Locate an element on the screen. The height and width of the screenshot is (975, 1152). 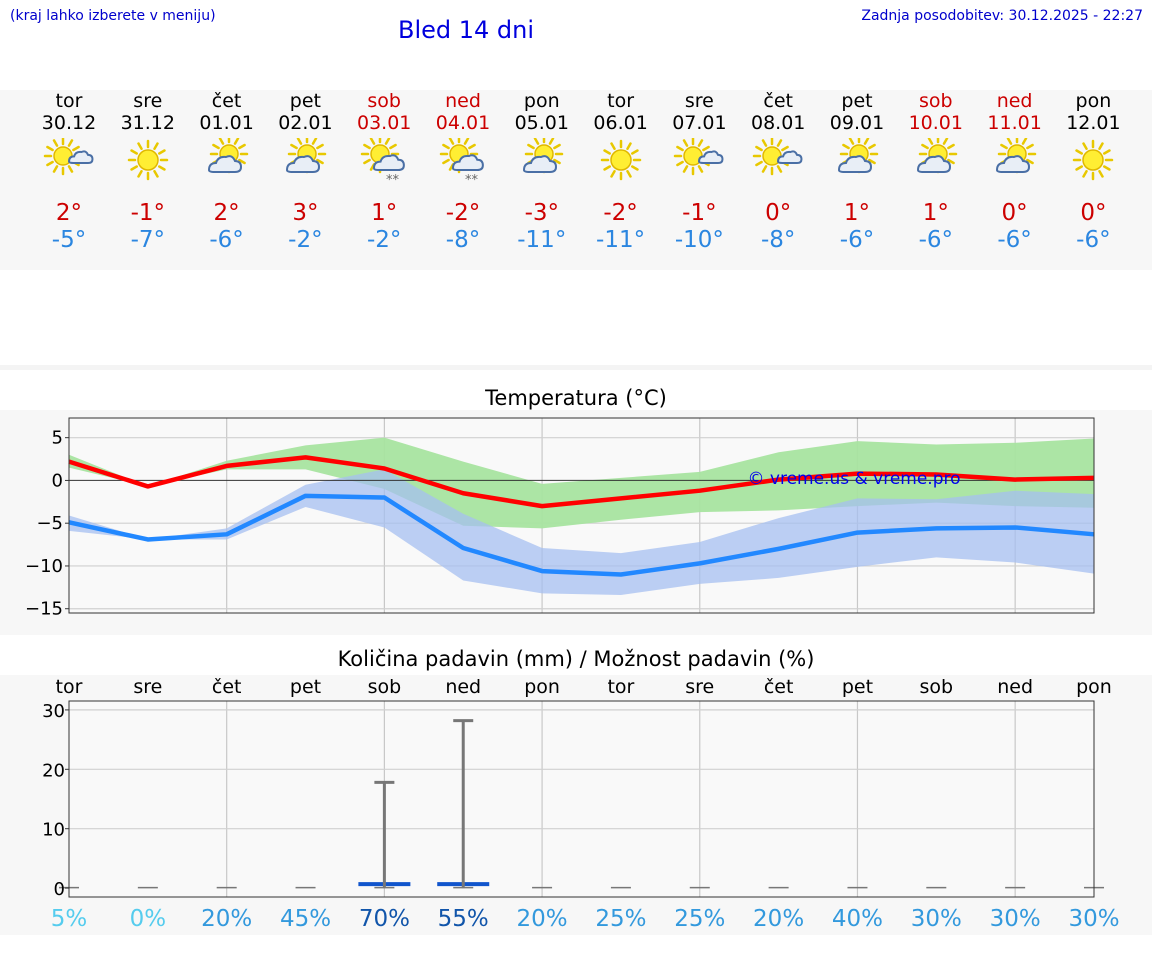
precipitation-y-tick-label: 10 is located at coordinates (53, 830).